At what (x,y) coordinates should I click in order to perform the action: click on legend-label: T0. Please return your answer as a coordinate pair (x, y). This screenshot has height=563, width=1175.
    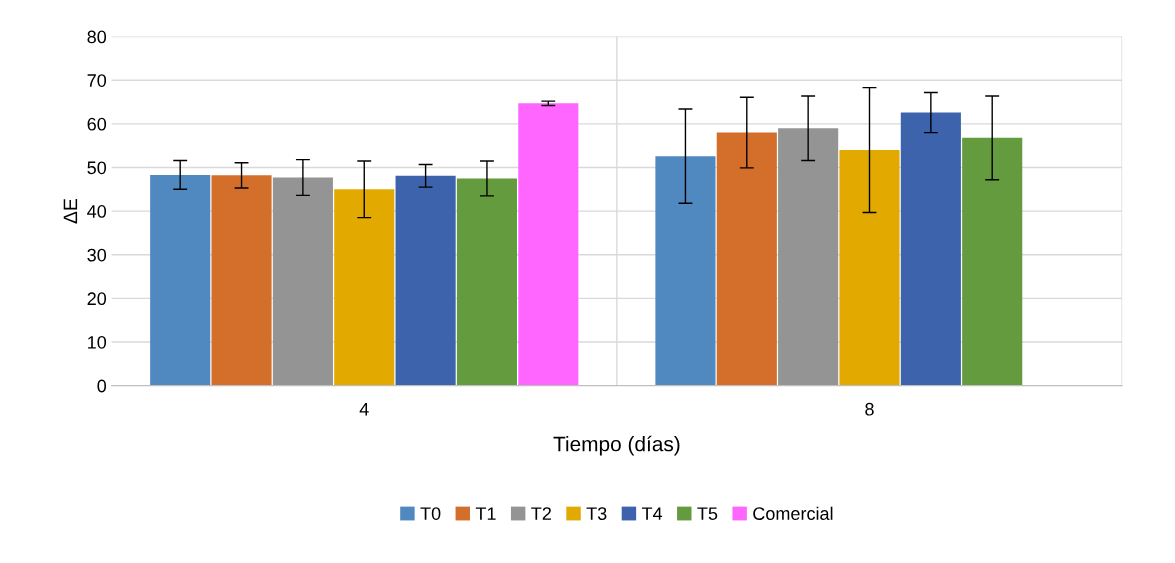
    Looking at the image, I should click on (430, 513).